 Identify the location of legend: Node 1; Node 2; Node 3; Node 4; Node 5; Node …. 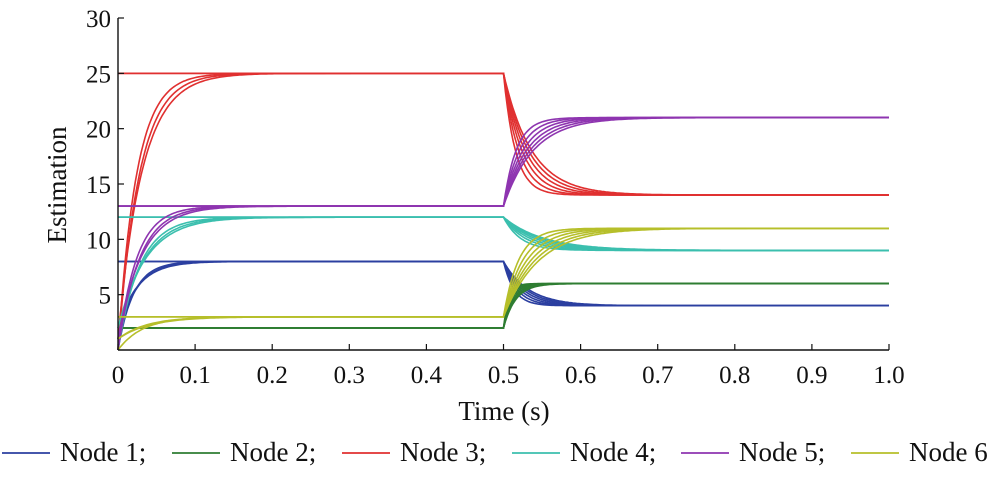
(495, 452).